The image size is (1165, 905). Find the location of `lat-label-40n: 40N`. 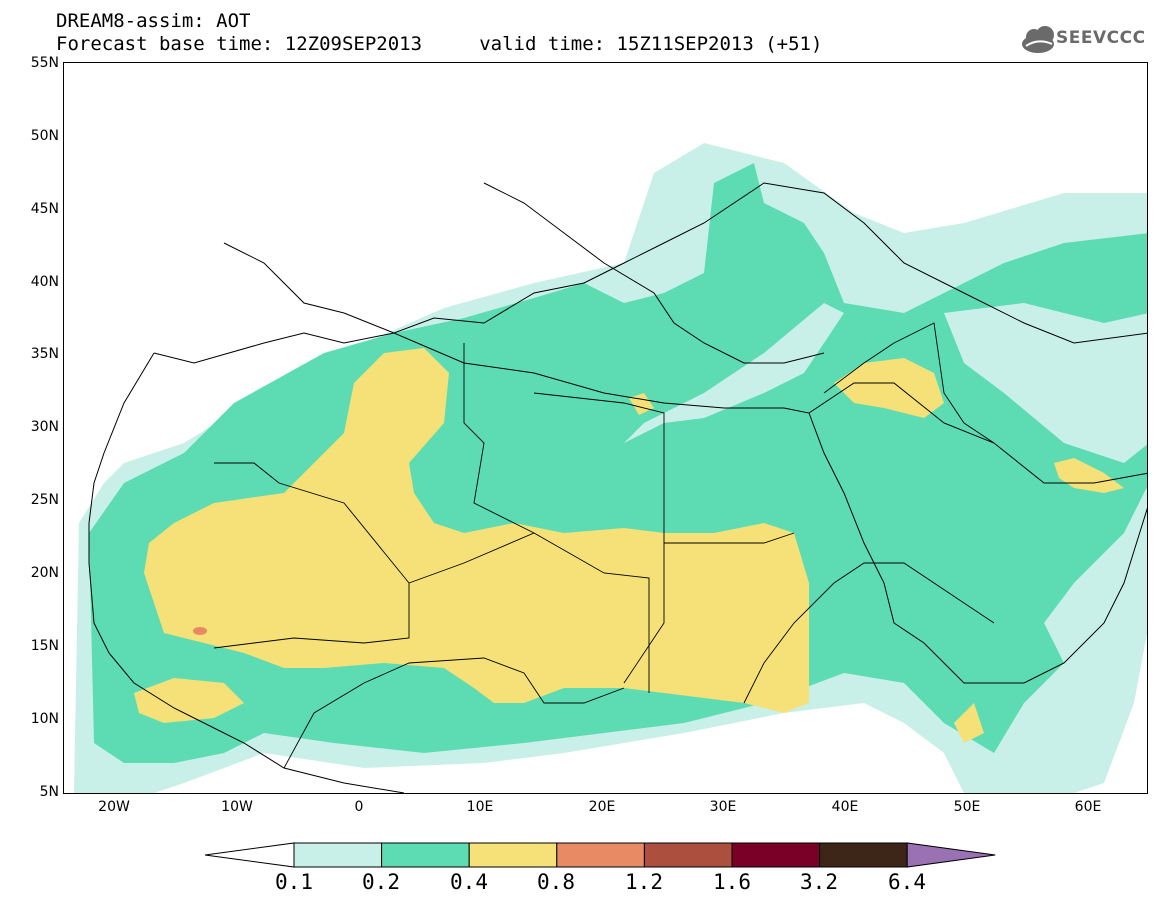

lat-label-40n: 40N is located at coordinates (44, 282).